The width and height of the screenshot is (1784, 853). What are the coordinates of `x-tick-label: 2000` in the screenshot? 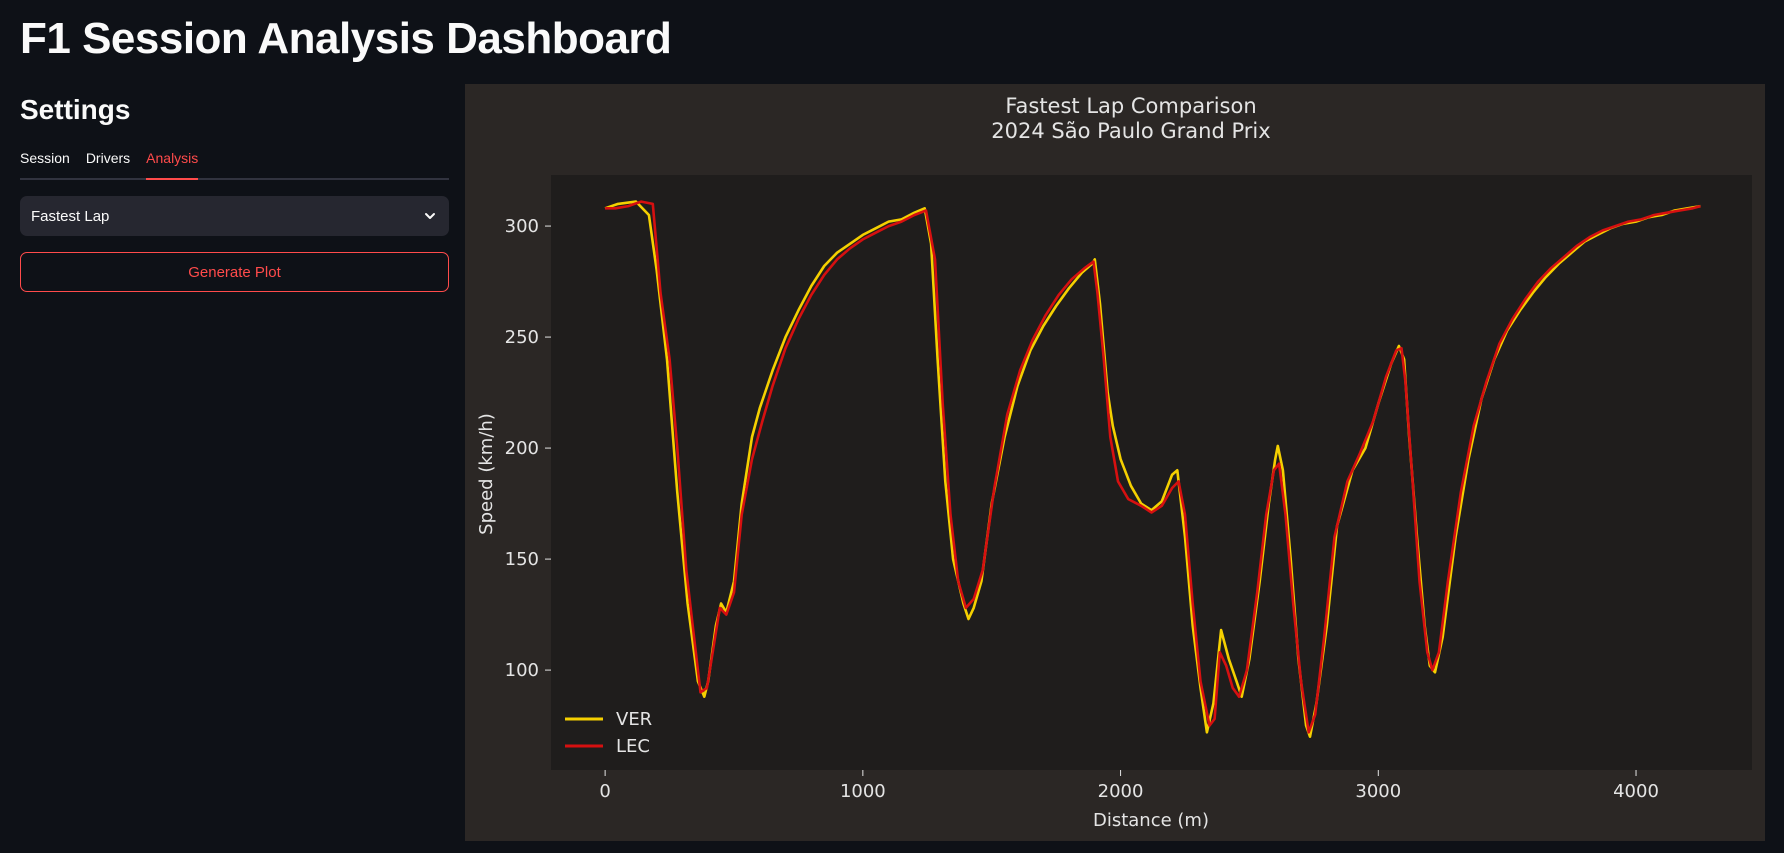 It's located at (1121, 791).